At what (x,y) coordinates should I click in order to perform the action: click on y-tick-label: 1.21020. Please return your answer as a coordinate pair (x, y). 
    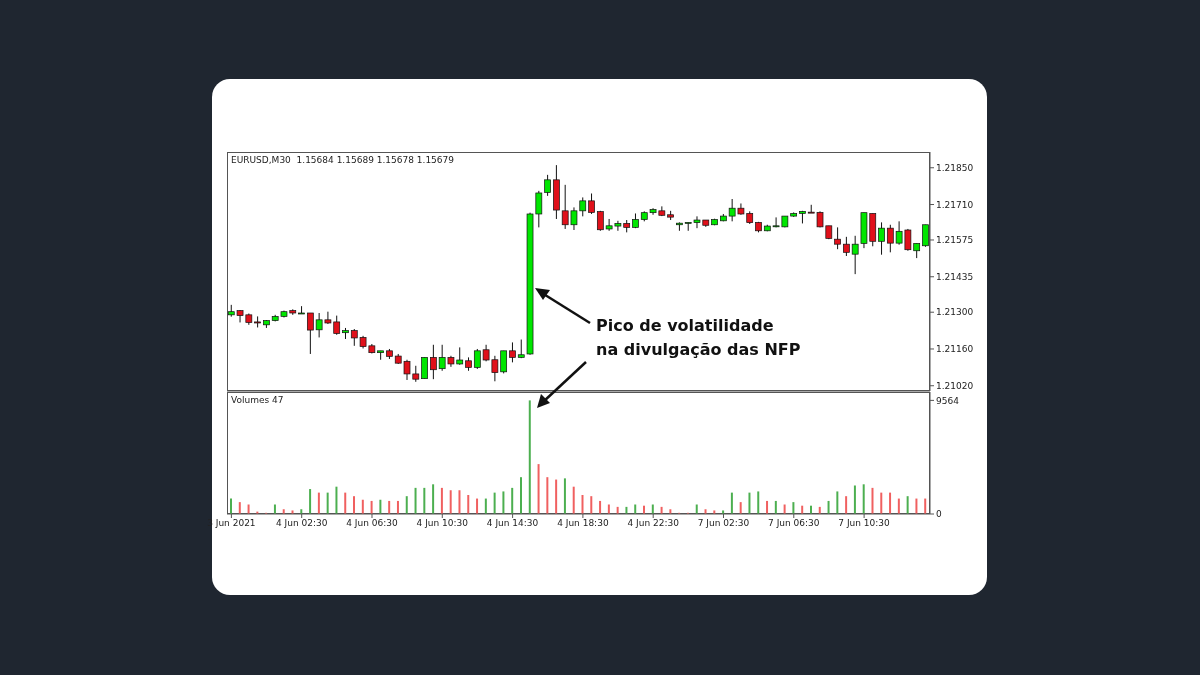
    Looking at the image, I should click on (955, 385).